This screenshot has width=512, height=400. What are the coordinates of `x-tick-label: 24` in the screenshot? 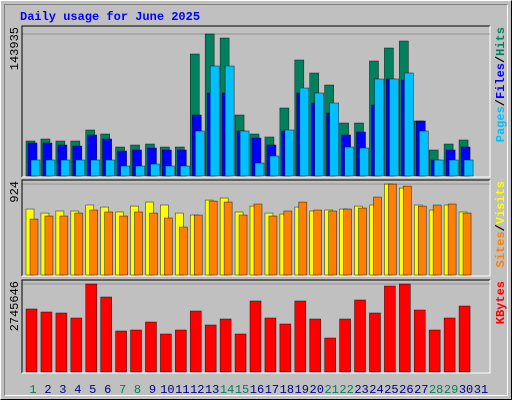 It's located at (376, 390).